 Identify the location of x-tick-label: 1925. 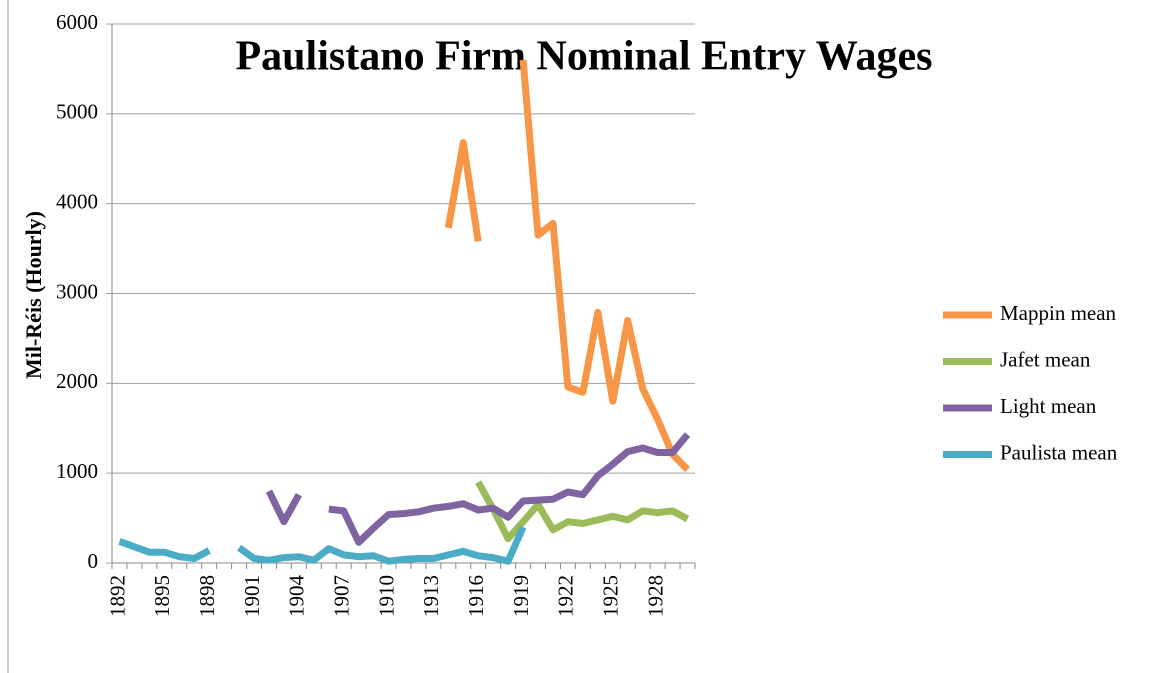
(611, 596).